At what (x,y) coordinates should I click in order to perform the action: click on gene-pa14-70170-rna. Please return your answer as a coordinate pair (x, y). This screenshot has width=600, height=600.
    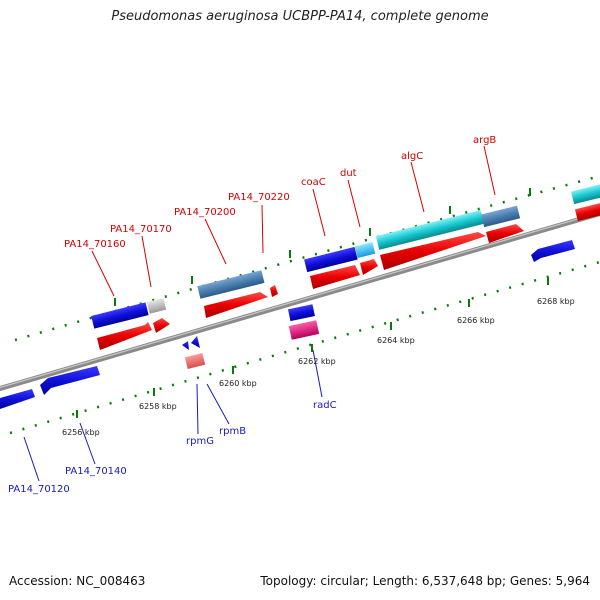
    Looking at the image, I should click on (161, 325).